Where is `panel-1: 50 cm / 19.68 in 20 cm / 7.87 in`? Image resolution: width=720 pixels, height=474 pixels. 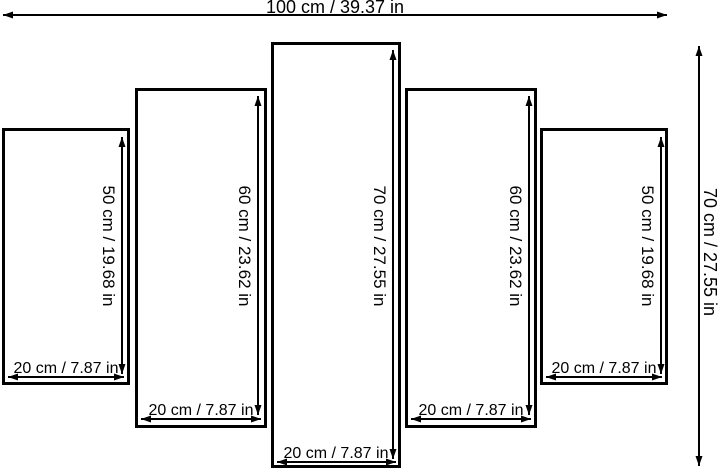
panel-1: 50 cm / 19.68 in 20 cm / 7.87 in is located at coordinates (66, 256).